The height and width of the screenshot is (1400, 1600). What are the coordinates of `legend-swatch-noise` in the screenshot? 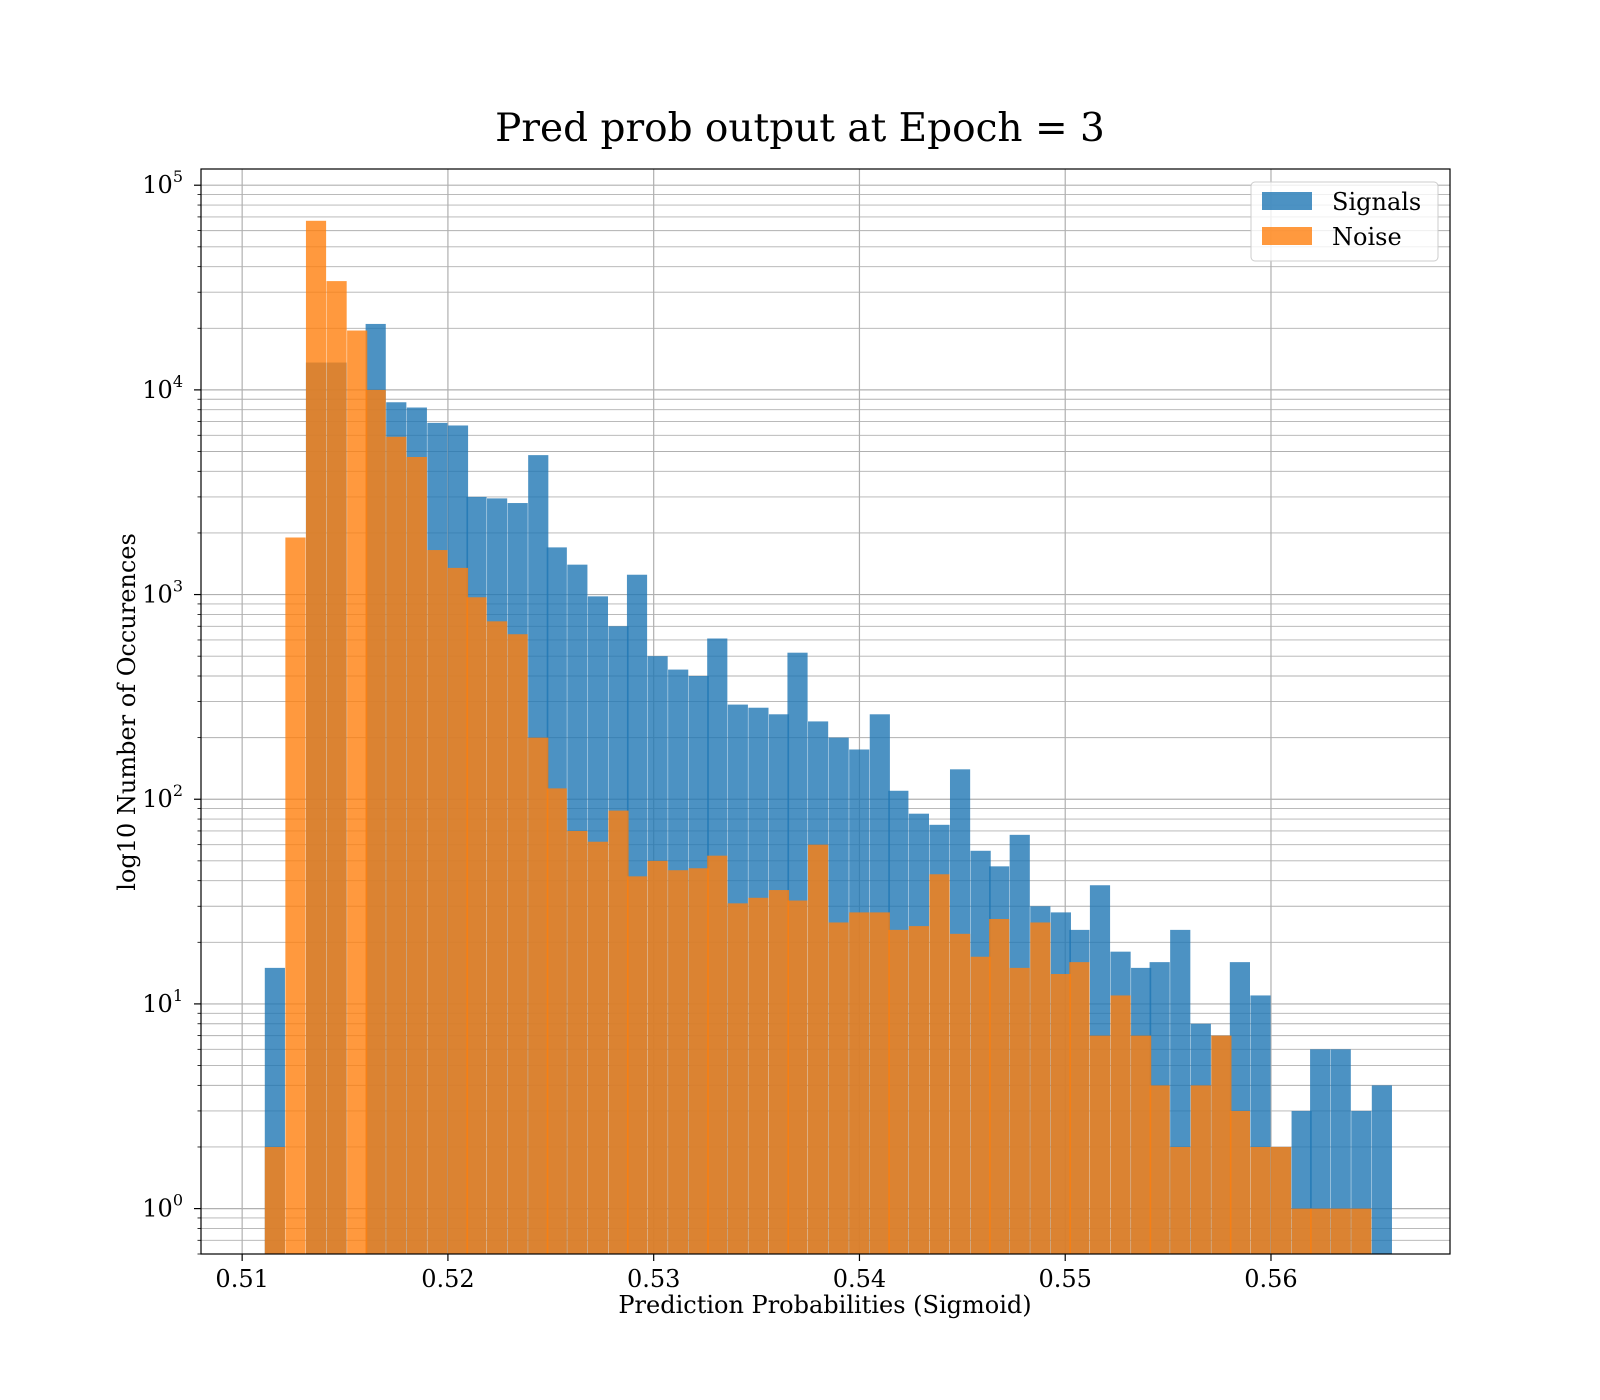 It's located at (1287, 236).